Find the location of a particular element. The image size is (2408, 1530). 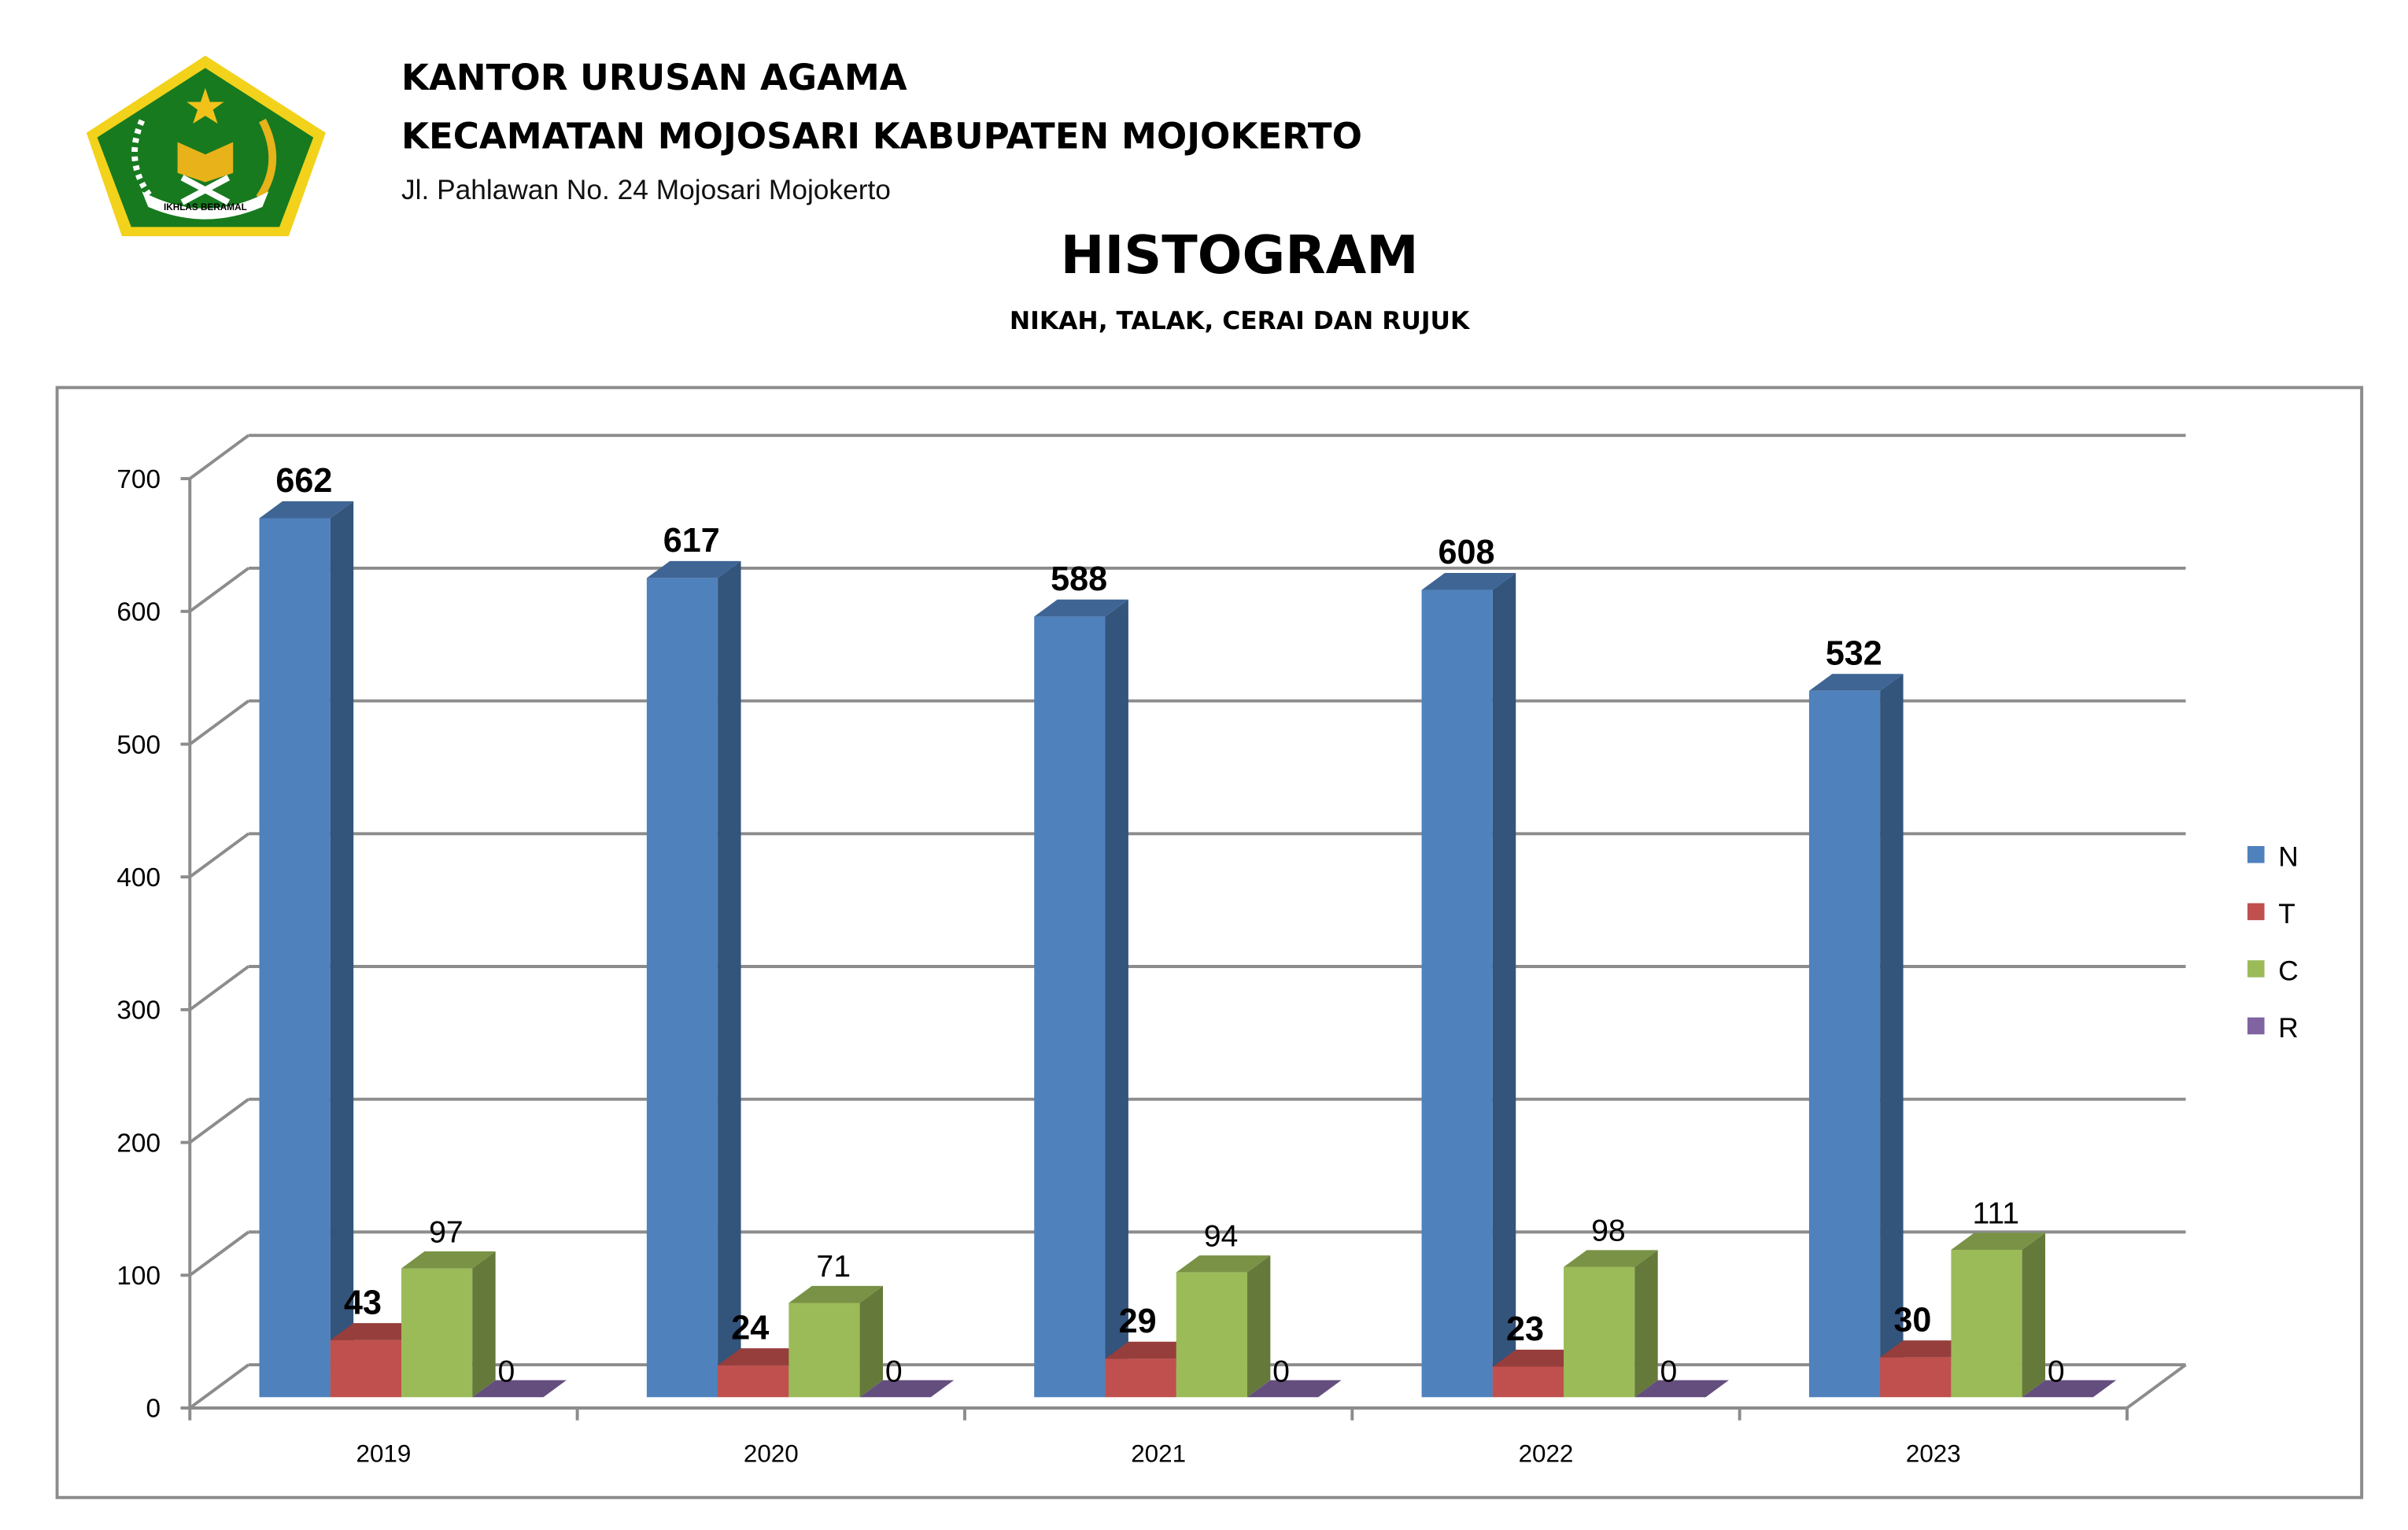

data-label: 662 is located at coordinates (303, 481).